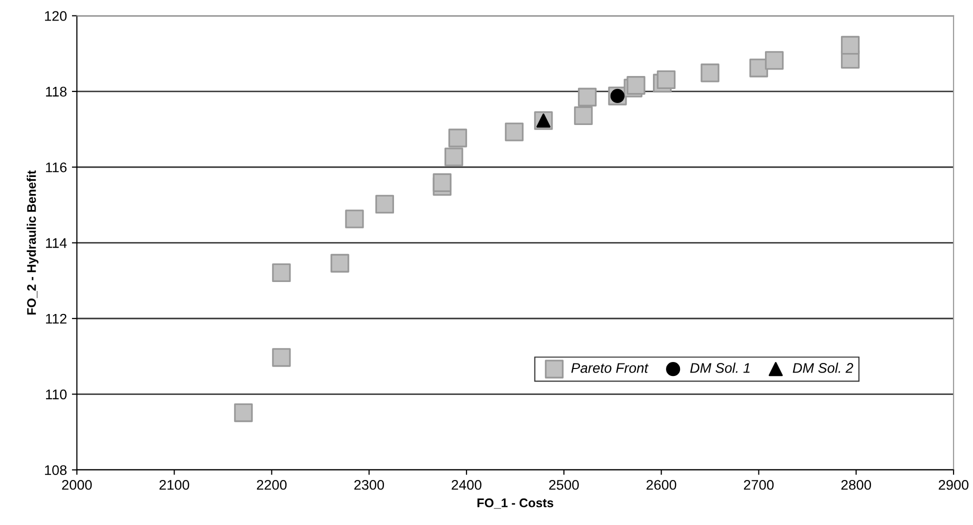 Image resolution: width=973 pixels, height=525 pixels. I want to click on y-tick-label: 112, so click(56, 319).